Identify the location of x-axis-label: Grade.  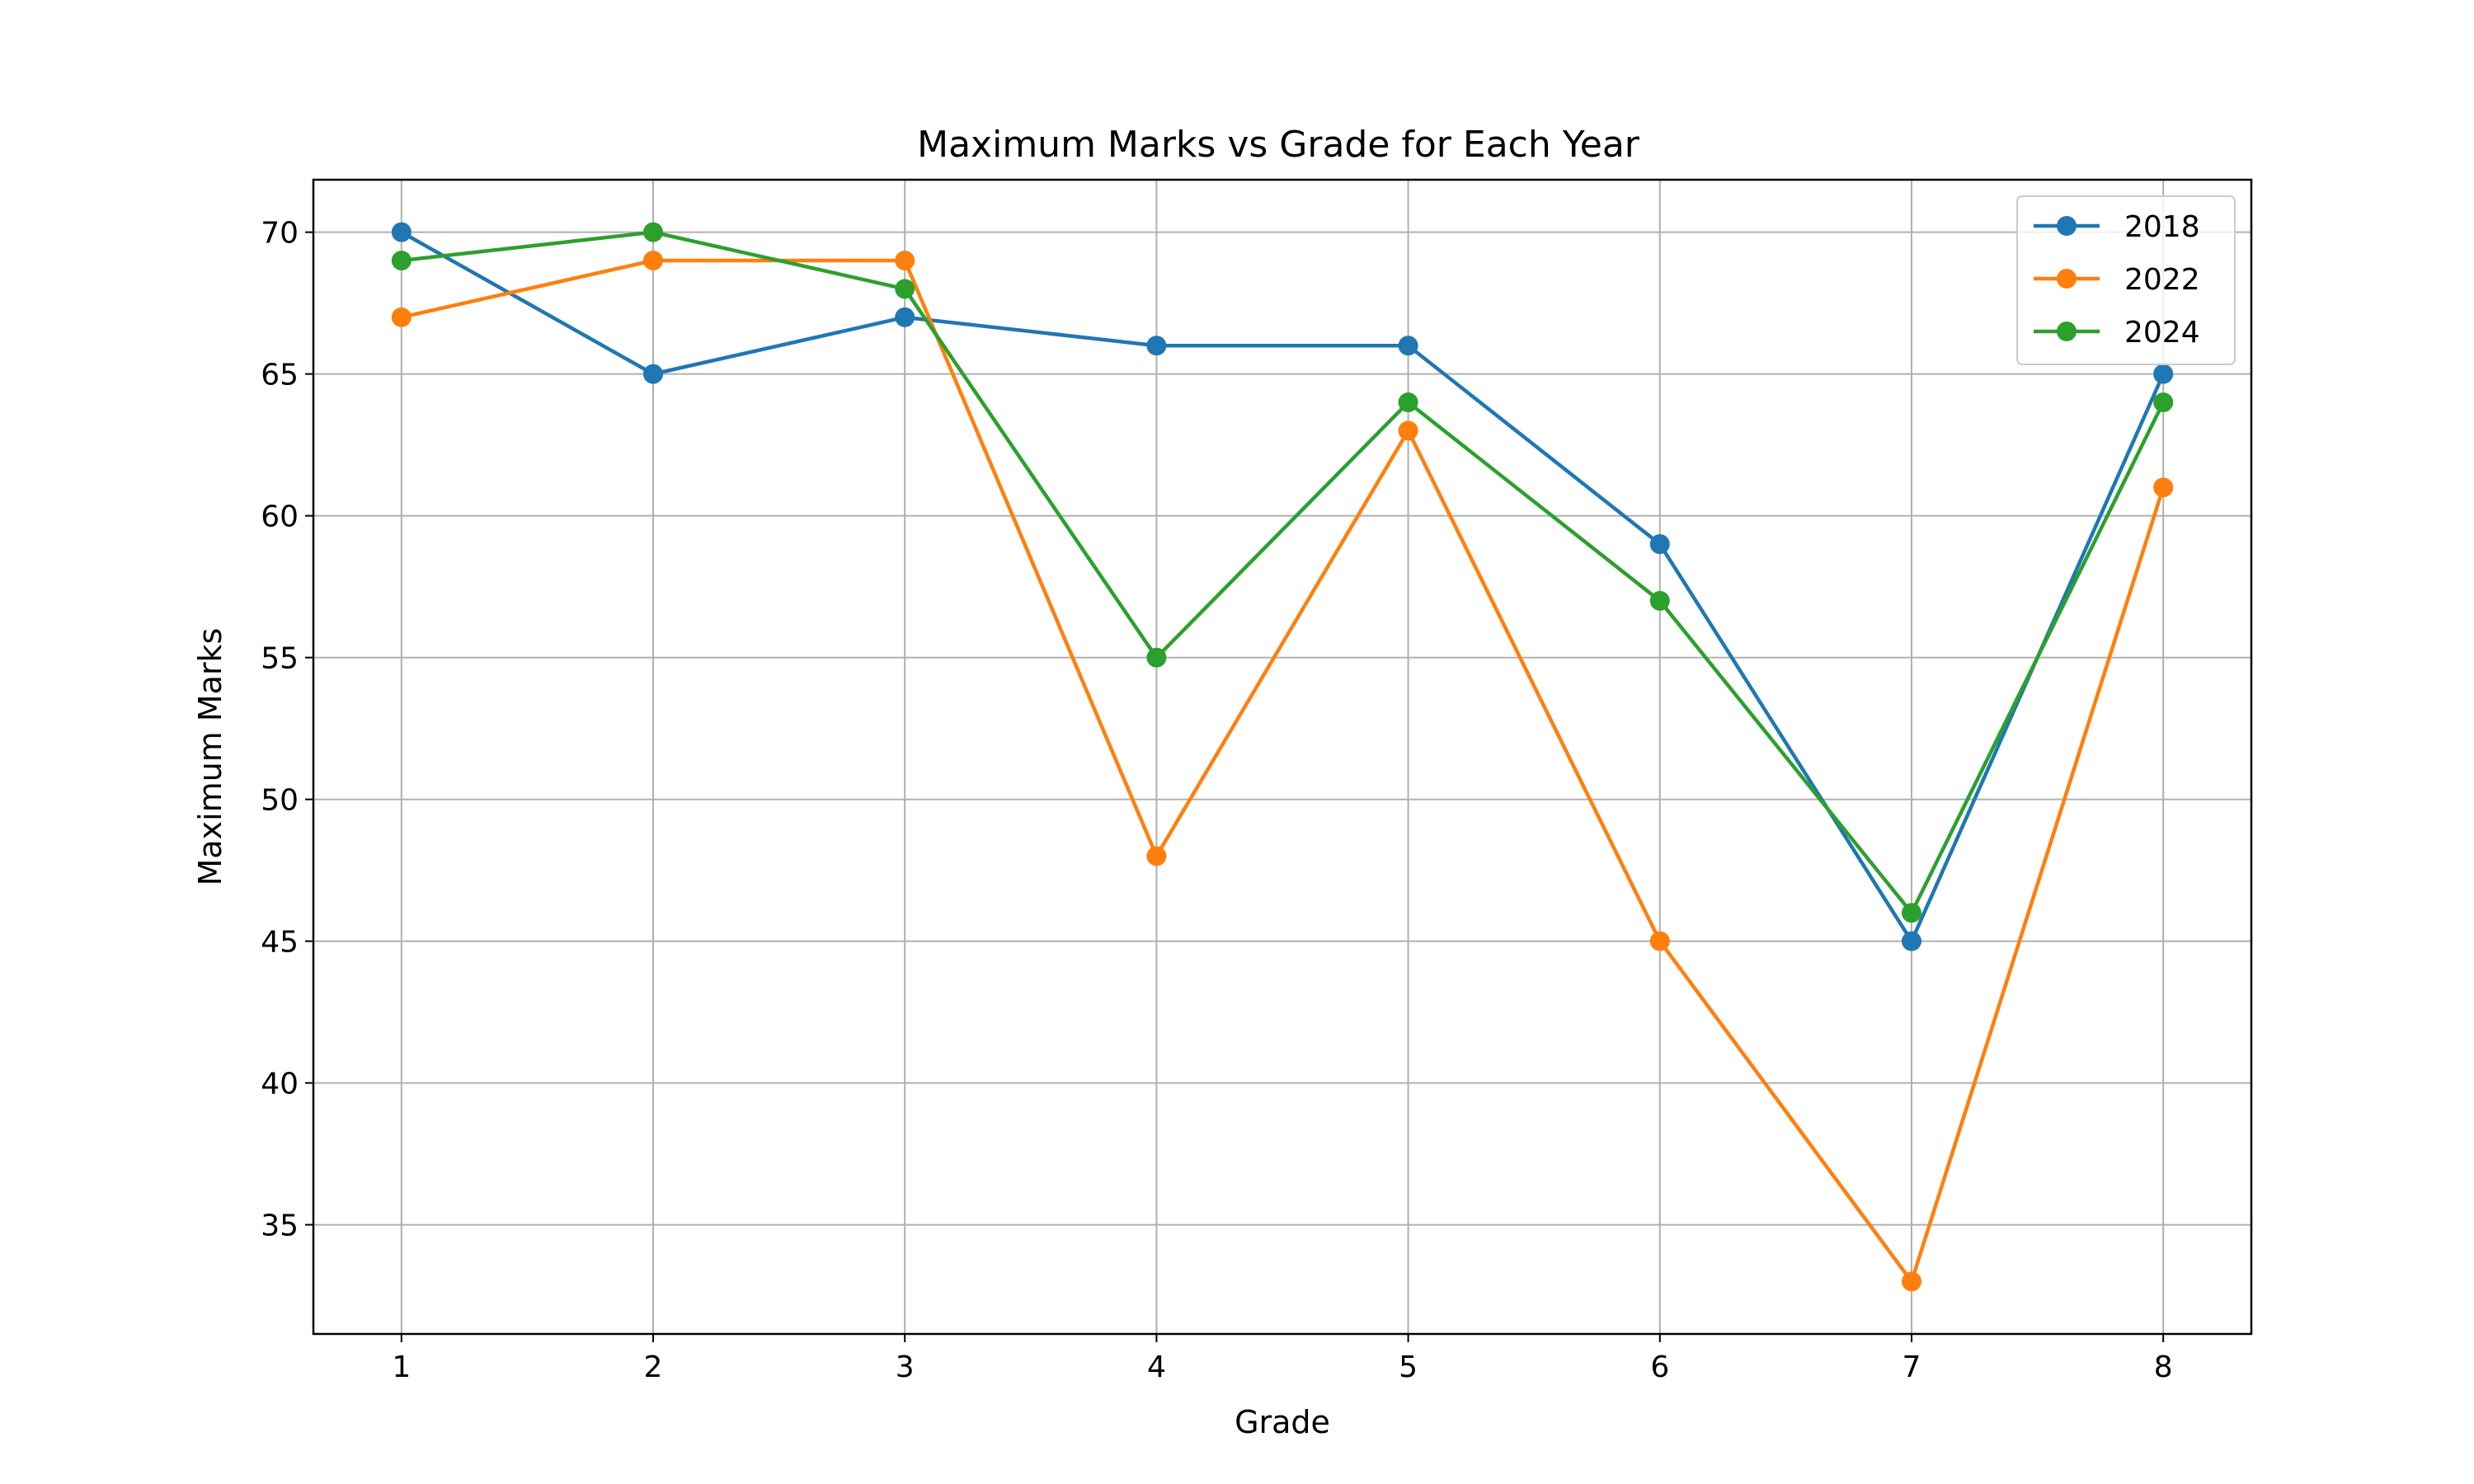
(1282, 1422).